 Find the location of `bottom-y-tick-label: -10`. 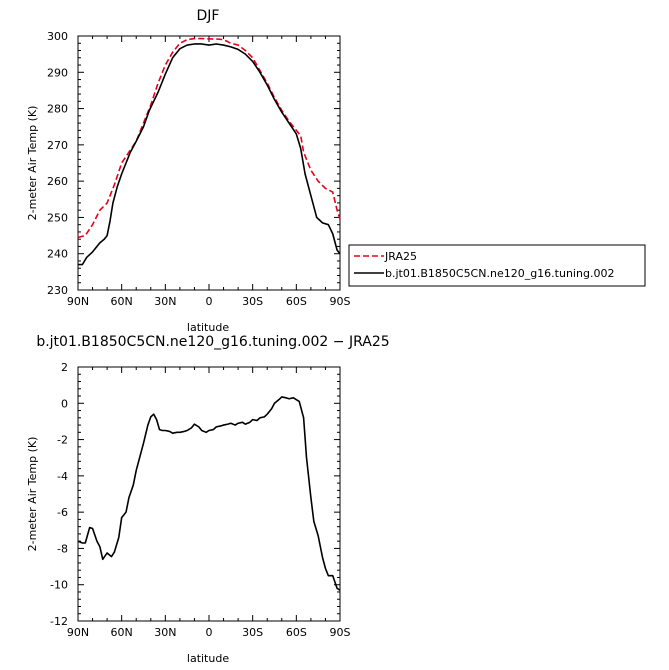

bottom-y-tick-label: -10 is located at coordinates (59, 585).